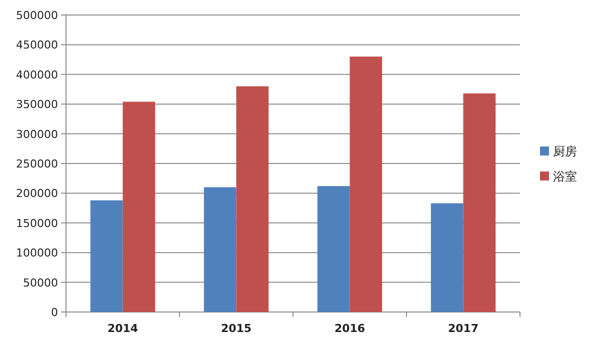 This screenshot has height=348, width=600. Describe the element at coordinates (463, 328) in the screenshot. I see `x-tick-label: 2017` at that location.